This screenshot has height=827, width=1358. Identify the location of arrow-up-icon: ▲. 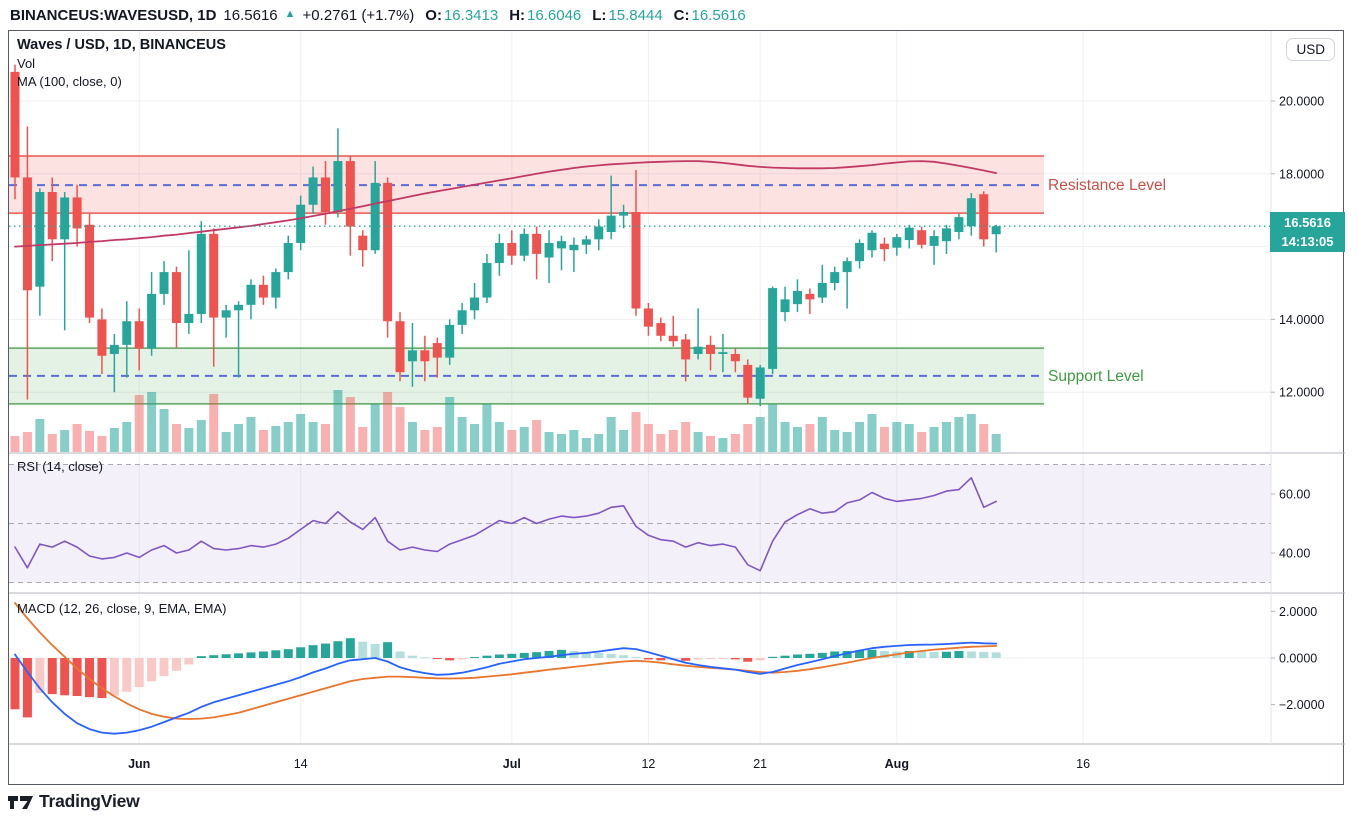
(290, 13).